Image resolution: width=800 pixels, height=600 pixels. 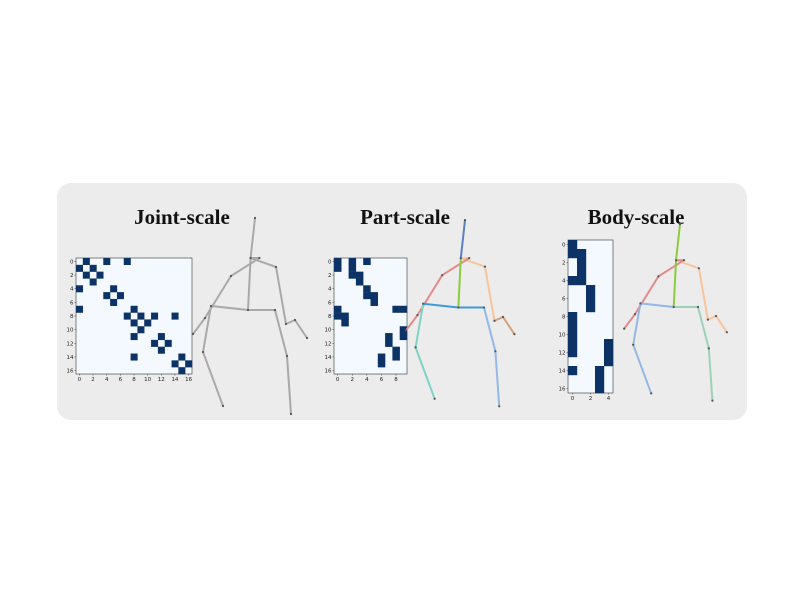 What do you see at coordinates (328, 331) in the screenshot?
I see `part-y-tick-label: 10` at bounding box center [328, 331].